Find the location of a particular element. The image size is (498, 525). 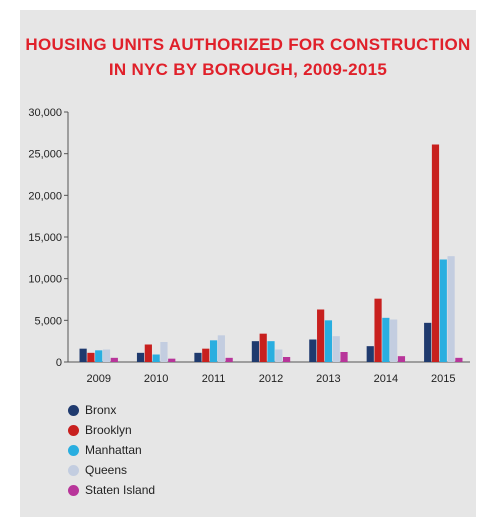

legend-item-queens: Queens is located at coordinates (111, 470).